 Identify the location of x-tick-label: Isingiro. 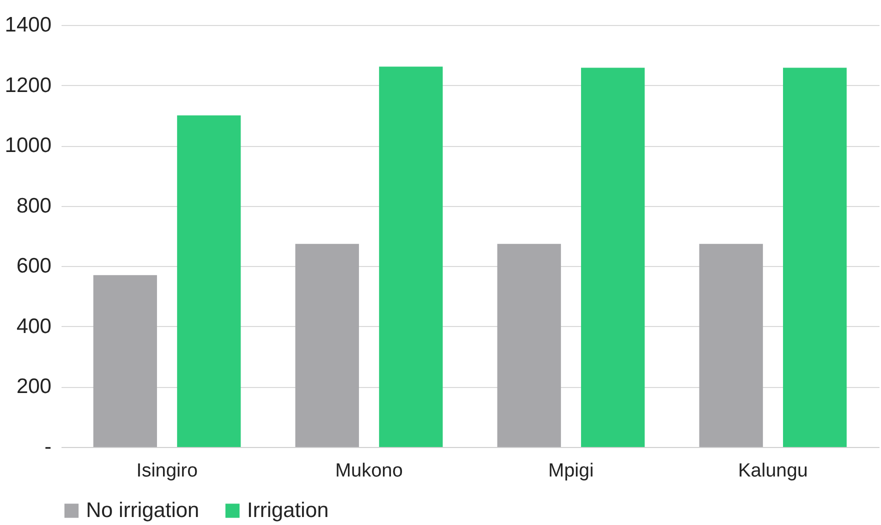
(167, 471).